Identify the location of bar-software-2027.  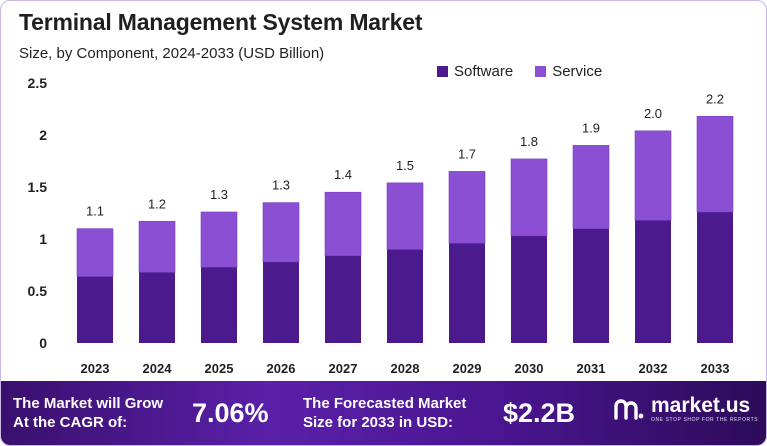
(343, 299).